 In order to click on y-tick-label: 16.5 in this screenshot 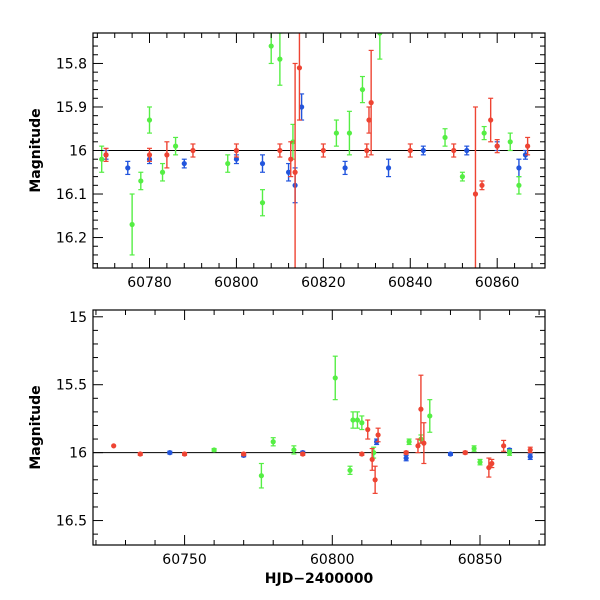, I will do `click(71, 522)`.